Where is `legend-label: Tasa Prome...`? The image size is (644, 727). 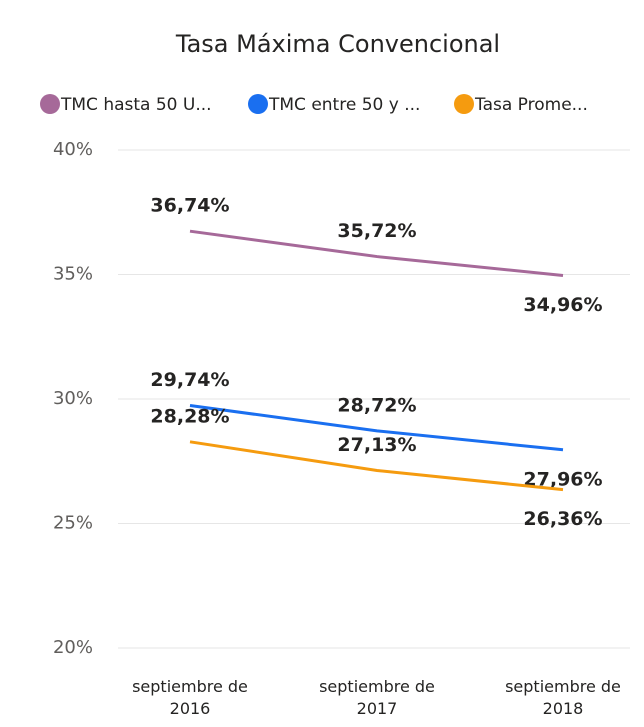 legend-label: Tasa Prome... is located at coordinates (531, 105).